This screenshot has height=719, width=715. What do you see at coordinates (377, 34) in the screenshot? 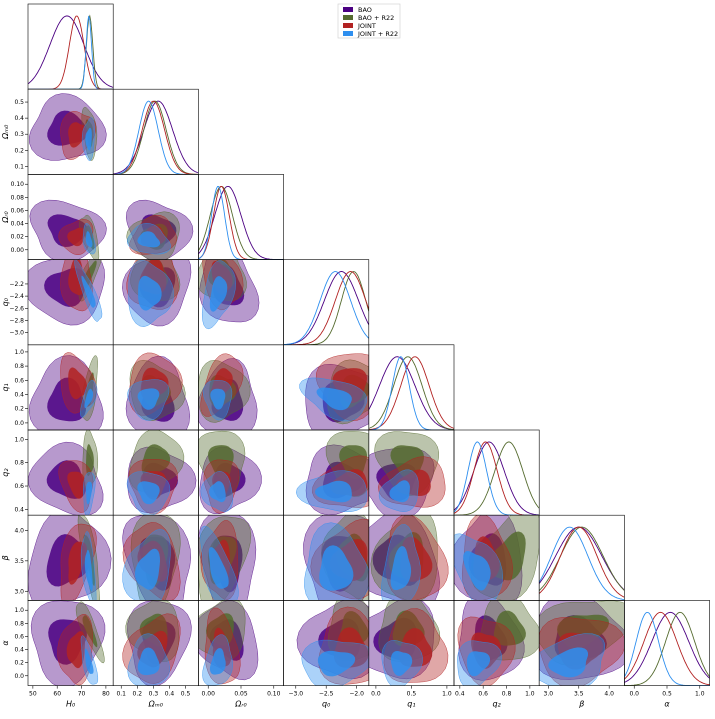
I see `legend-label-joint-r22: JOINT + R22` at bounding box center [377, 34].